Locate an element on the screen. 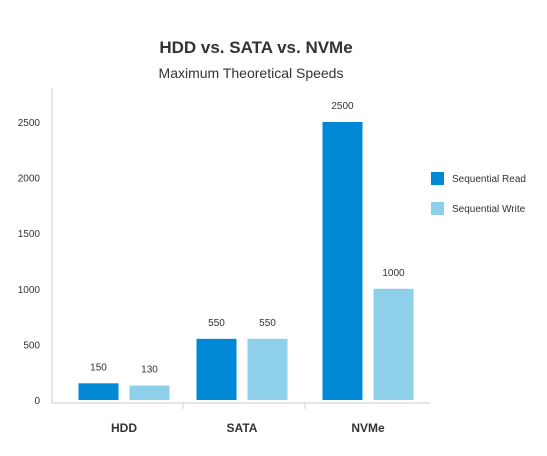 Image resolution: width=547 pixels, height=456 pixels. chart-subtitle: Maximum Theoretical Speeds is located at coordinates (251, 73).